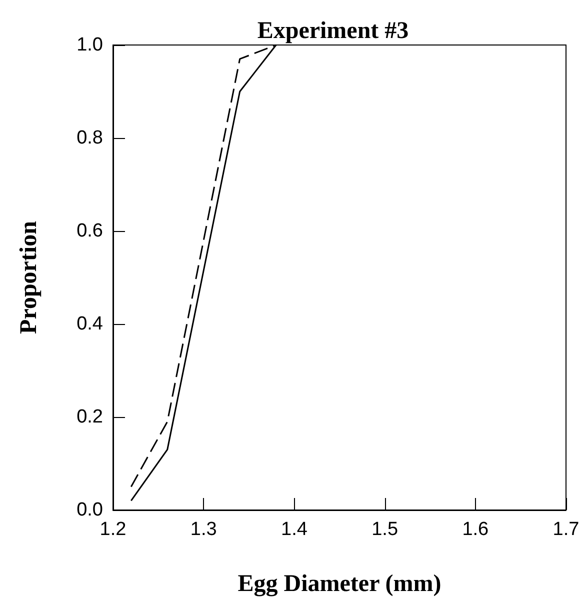 The width and height of the screenshot is (584, 613). I want to click on x-axis-title: Egg Diameter (mm), so click(340, 584).